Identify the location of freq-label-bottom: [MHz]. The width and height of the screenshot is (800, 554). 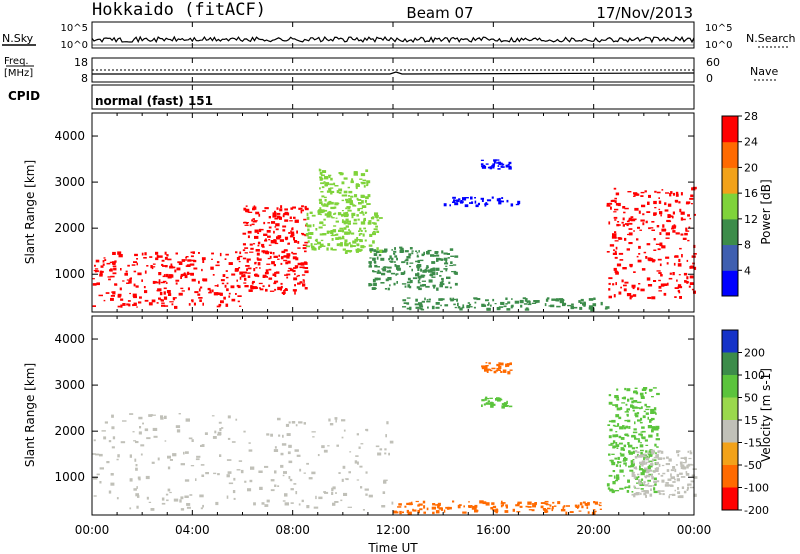
(18, 73).